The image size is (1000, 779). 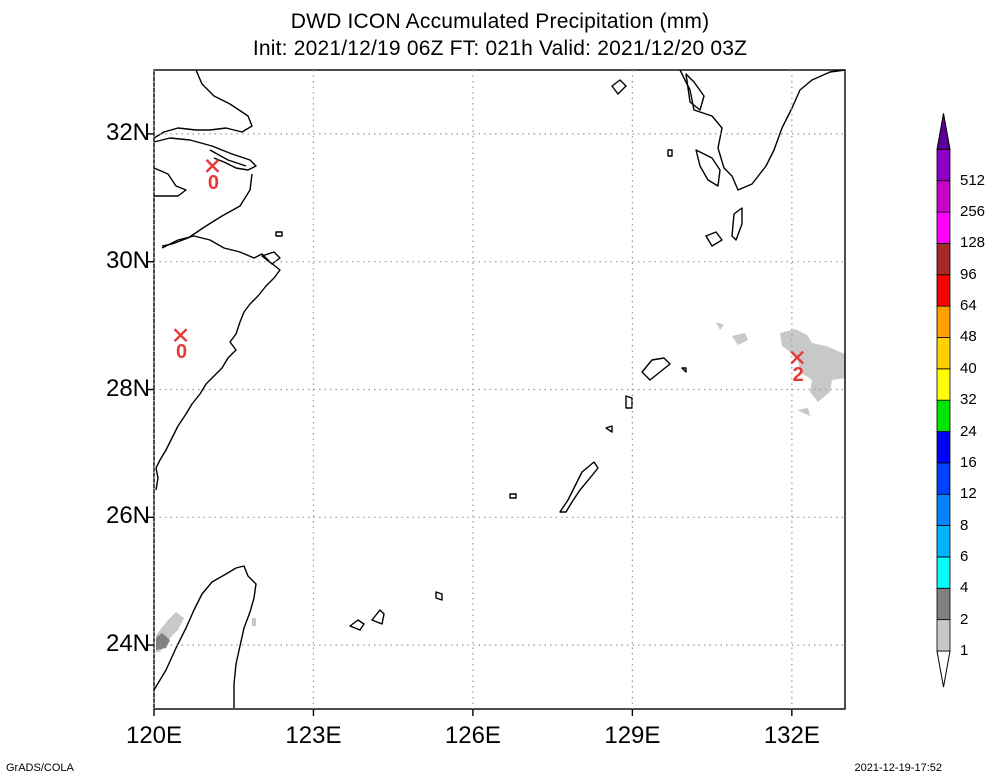 I want to click on station-value: 2, so click(x=798, y=374).